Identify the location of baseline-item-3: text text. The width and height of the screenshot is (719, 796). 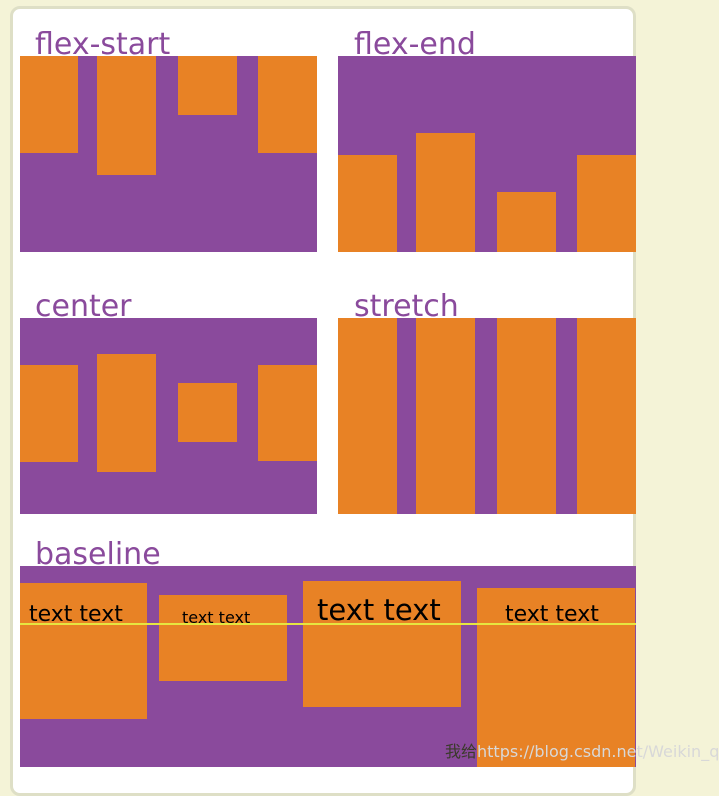
(382, 644).